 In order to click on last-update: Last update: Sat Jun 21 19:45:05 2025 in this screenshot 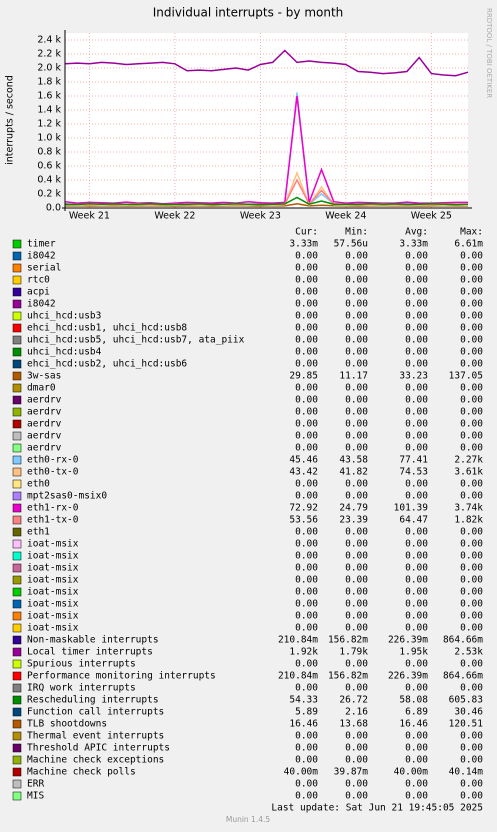, I will do `click(377, 808)`.